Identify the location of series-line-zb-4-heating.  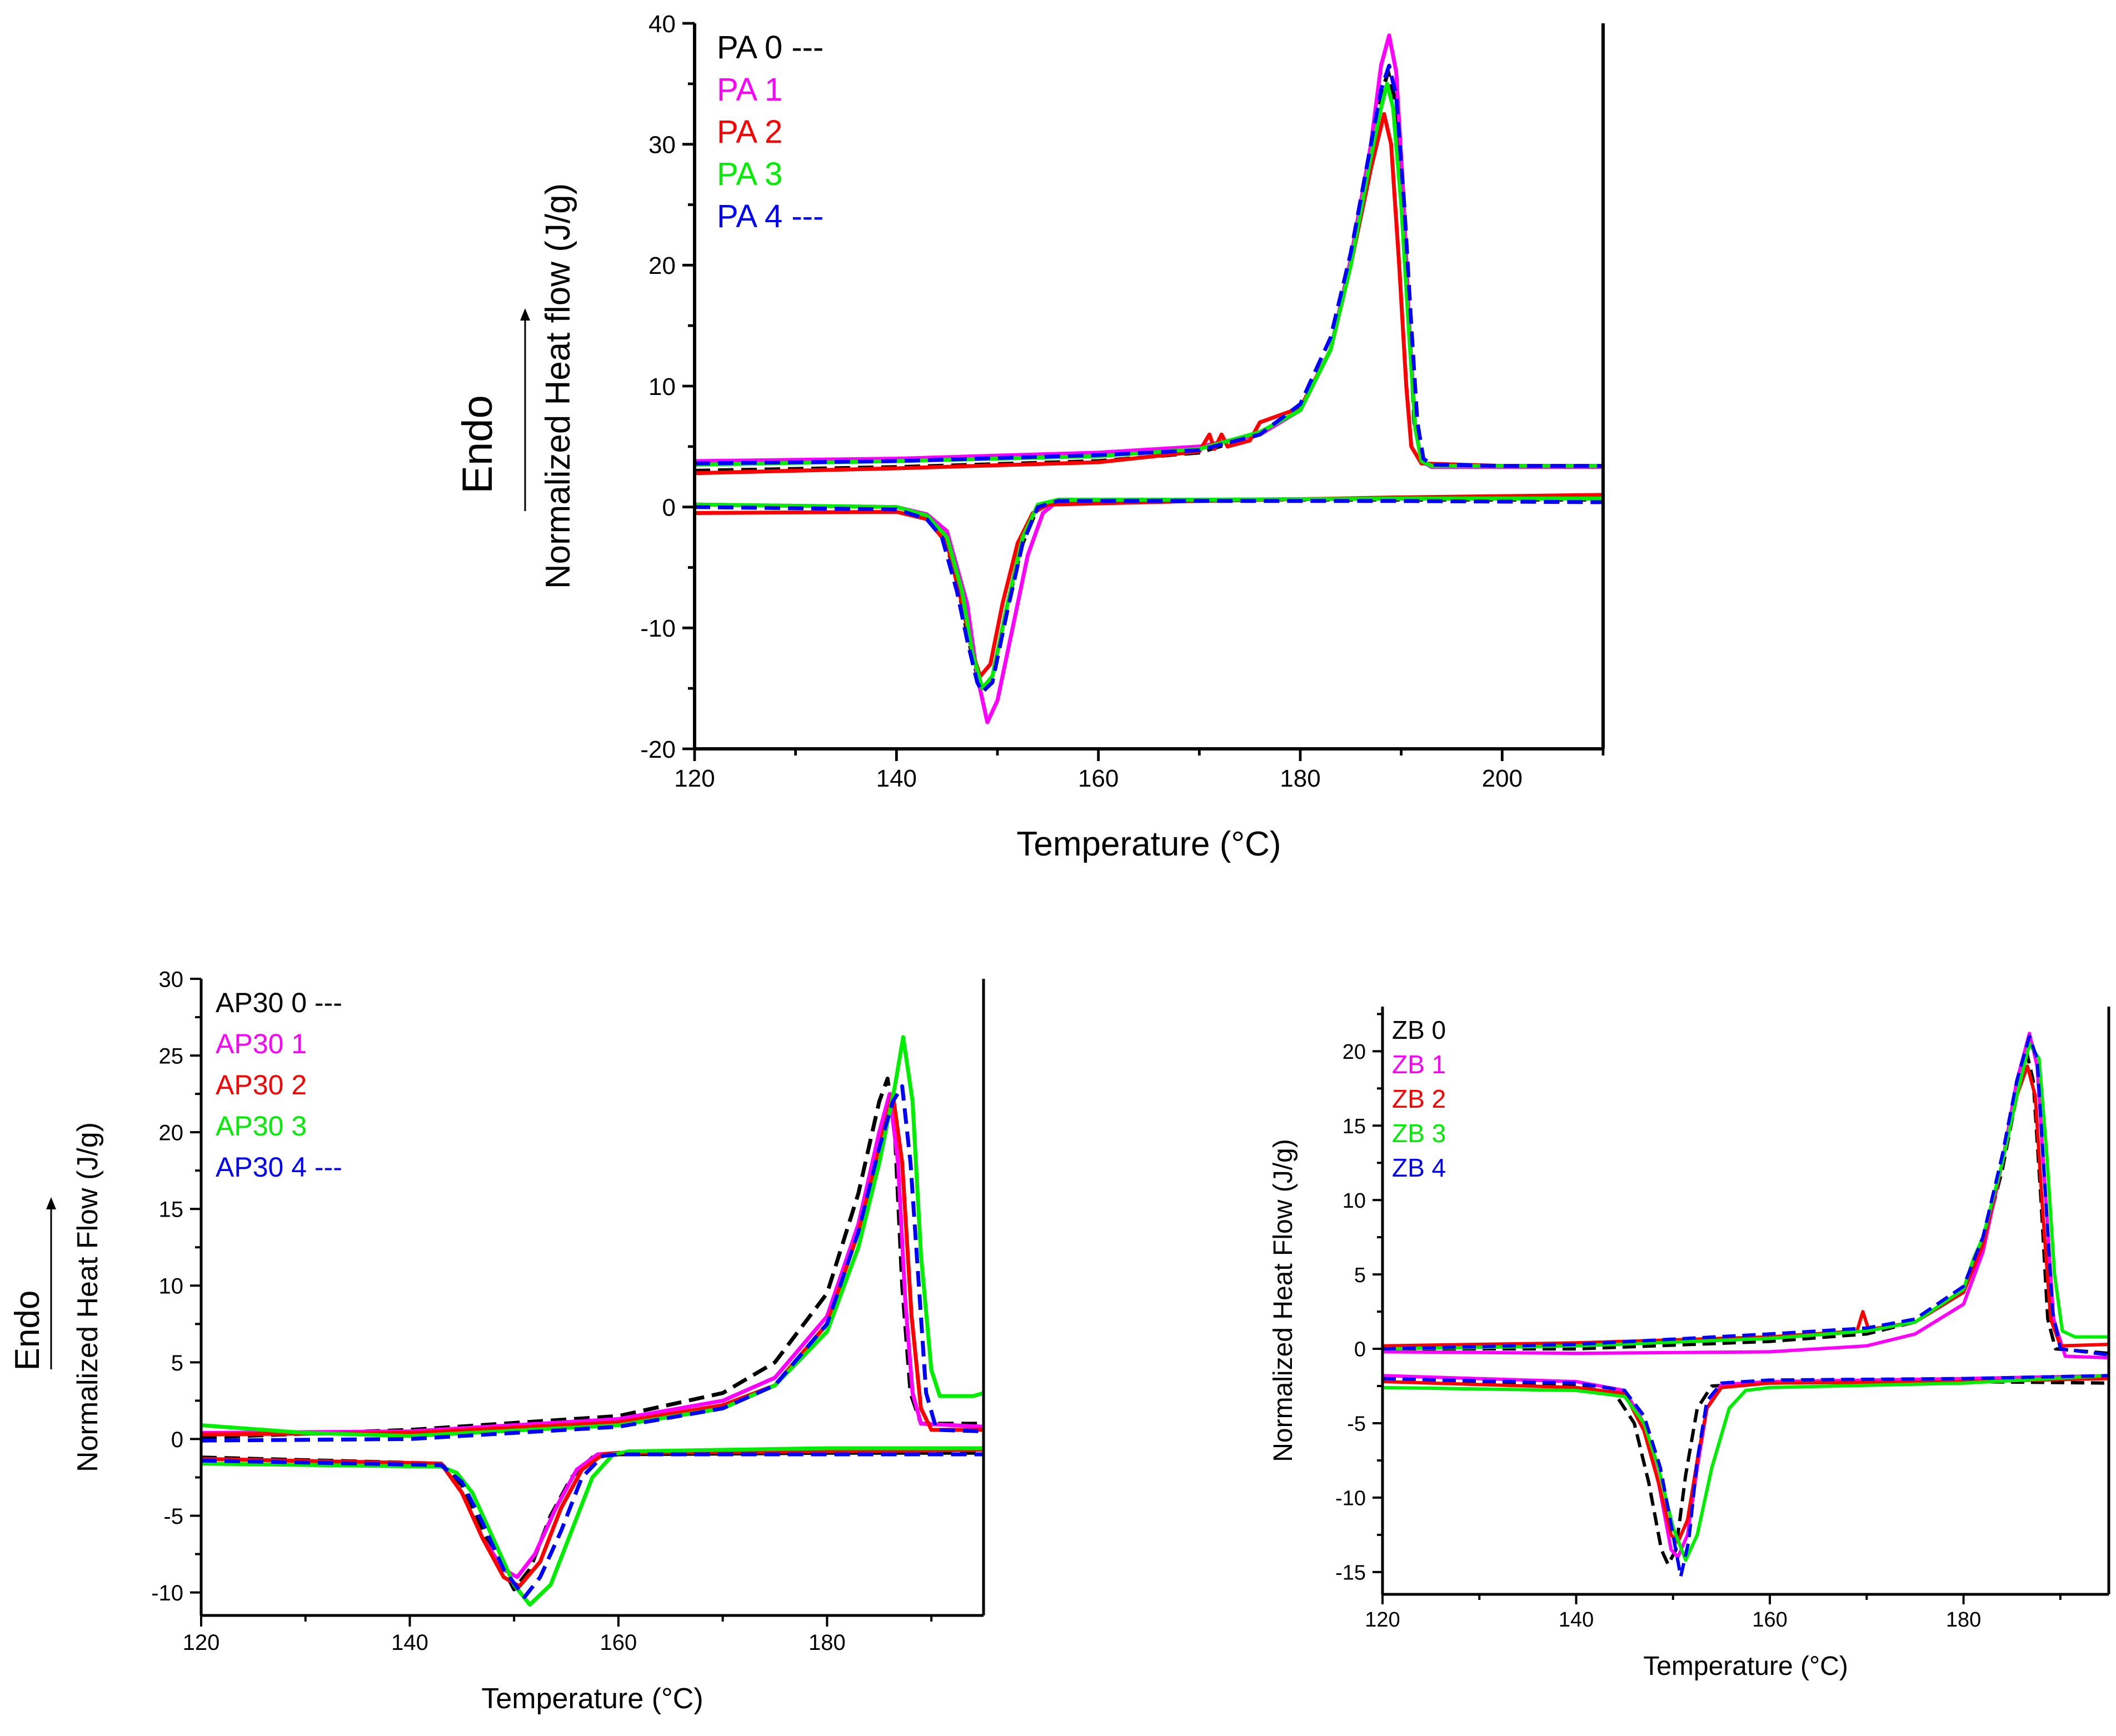
(1746, 1195).